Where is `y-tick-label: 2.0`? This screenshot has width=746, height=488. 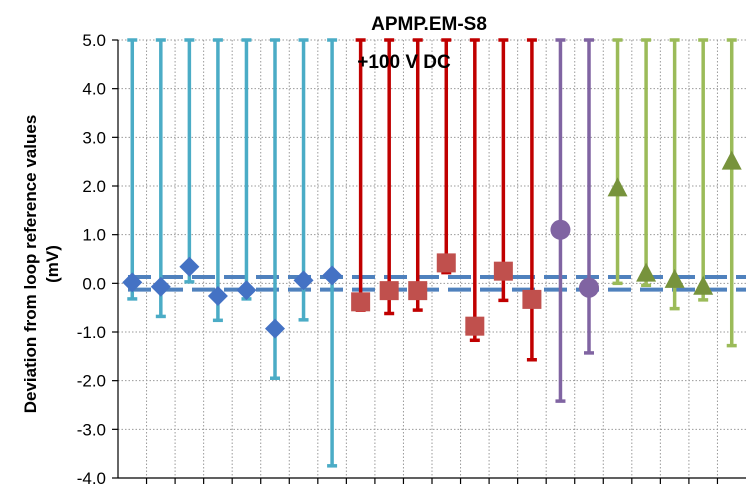 y-tick-label: 2.0 is located at coordinates (94, 186).